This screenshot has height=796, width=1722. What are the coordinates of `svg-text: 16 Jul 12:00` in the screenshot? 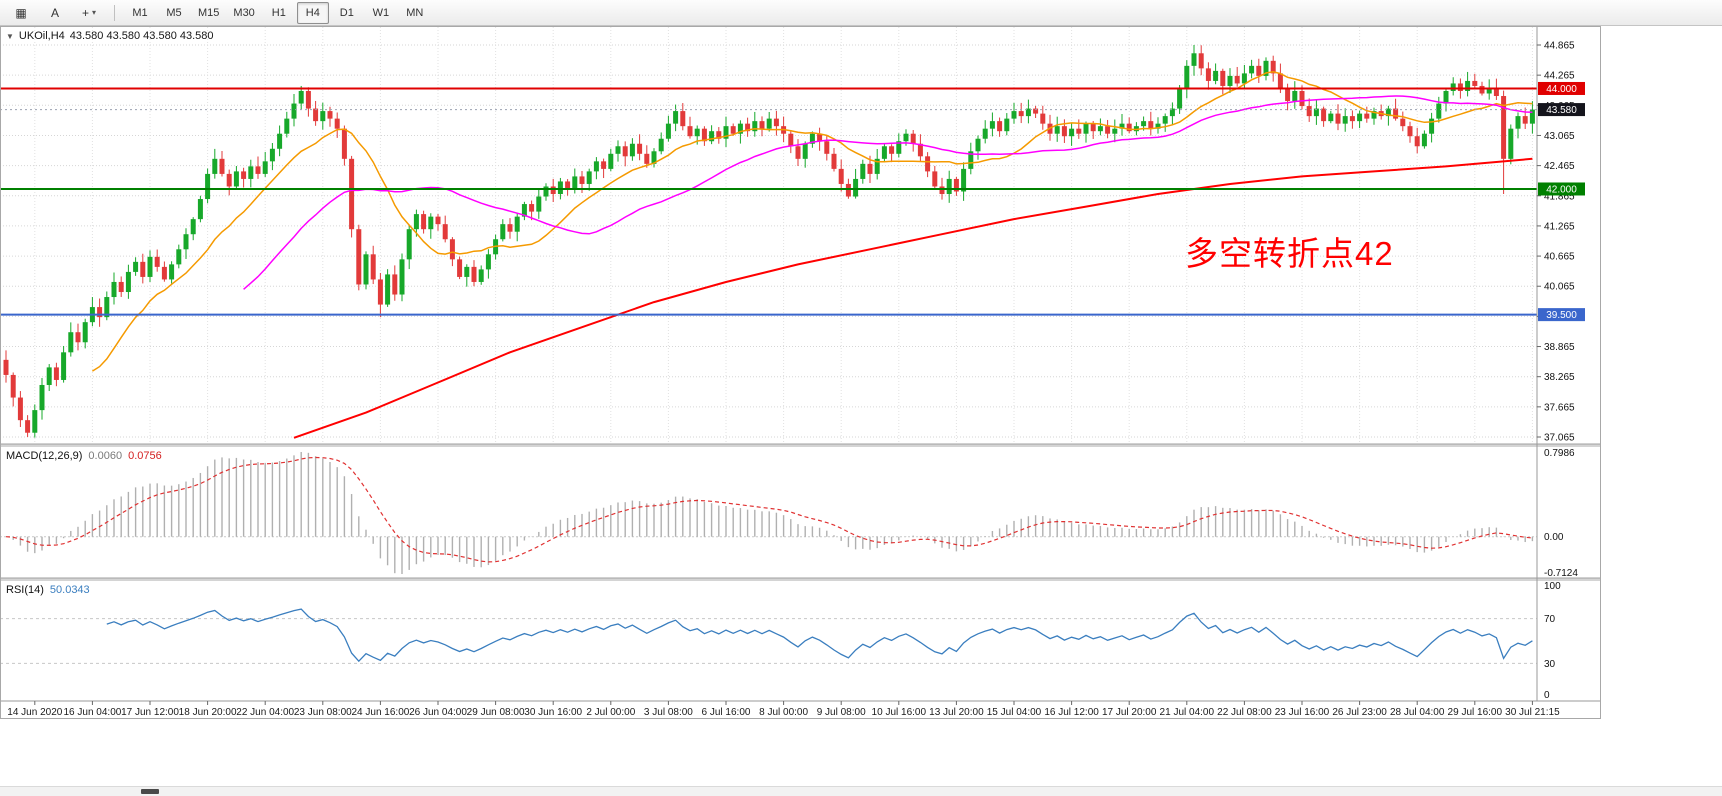 It's located at (1071, 712).